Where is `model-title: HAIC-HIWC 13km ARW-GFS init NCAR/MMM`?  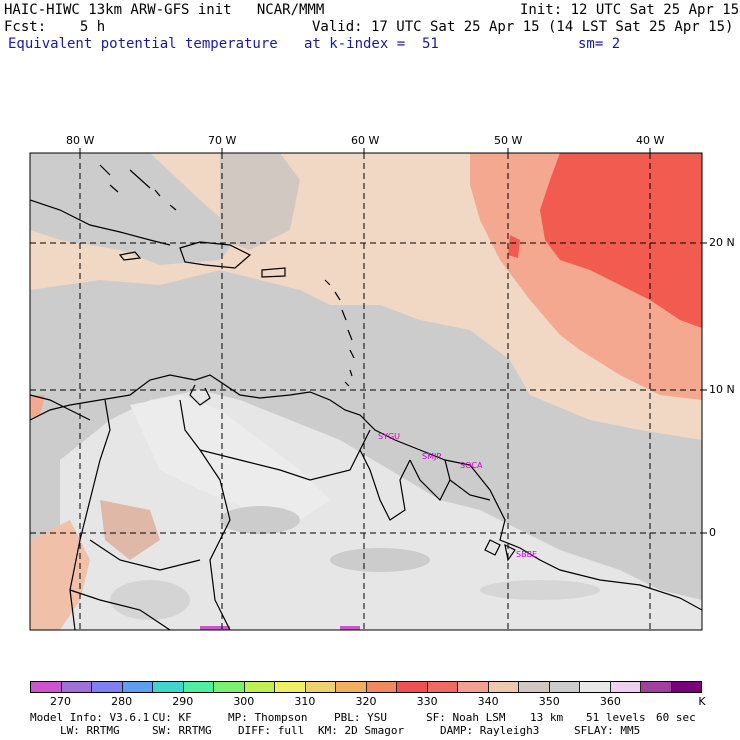
model-title: HAIC-HIWC 13km ARW-GFS init NCAR/MMM is located at coordinates (164, 10).